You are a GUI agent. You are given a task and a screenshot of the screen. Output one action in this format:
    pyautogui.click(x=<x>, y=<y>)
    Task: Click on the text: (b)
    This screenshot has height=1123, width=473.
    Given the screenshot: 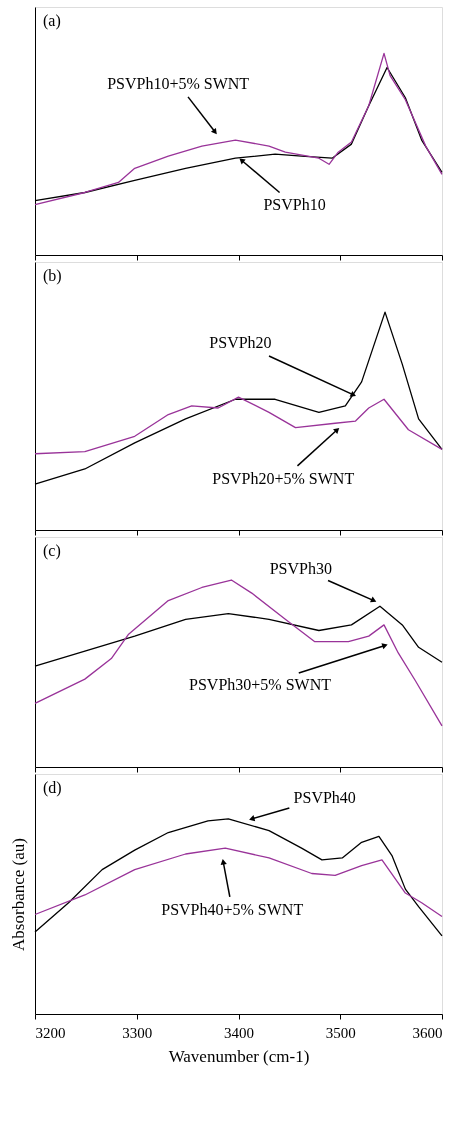 What is the action you would take?
    pyautogui.click(x=52, y=276)
    